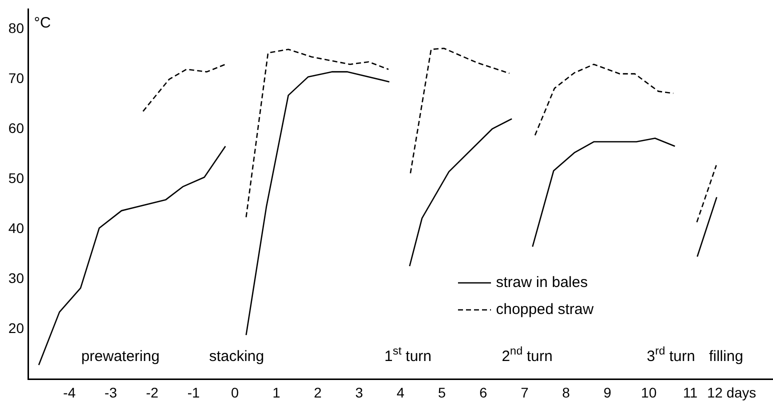  I want to click on x-tick-label: 10, so click(649, 392).